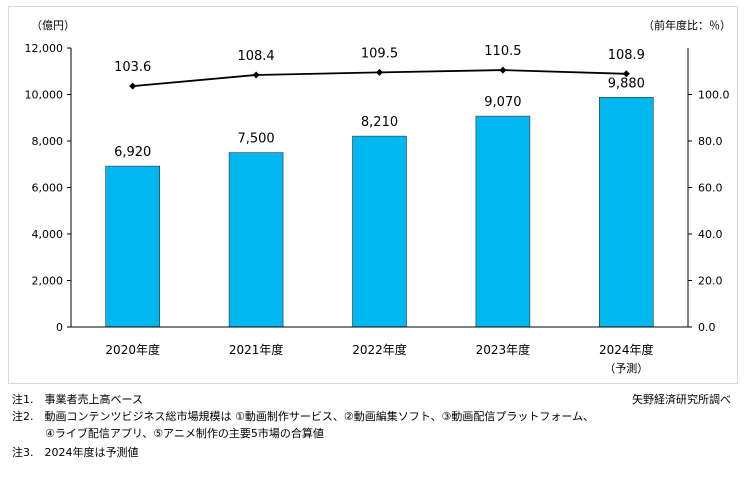 Image resolution: width=745 pixels, height=490 pixels. What do you see at coordinates (379, 349) in the screenshot?
I see `x-category-label: 2022年度` at bounding box center [379, 349].